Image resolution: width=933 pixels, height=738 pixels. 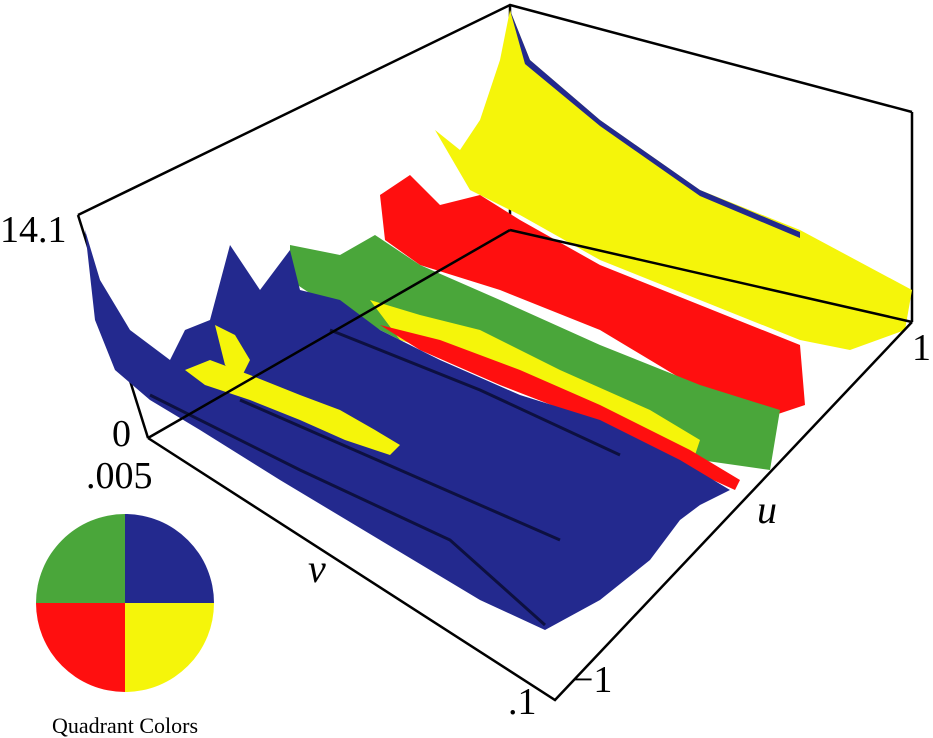 I want to click on quadrant-legend: Quadrant Colors, so click(x=125, y=626).